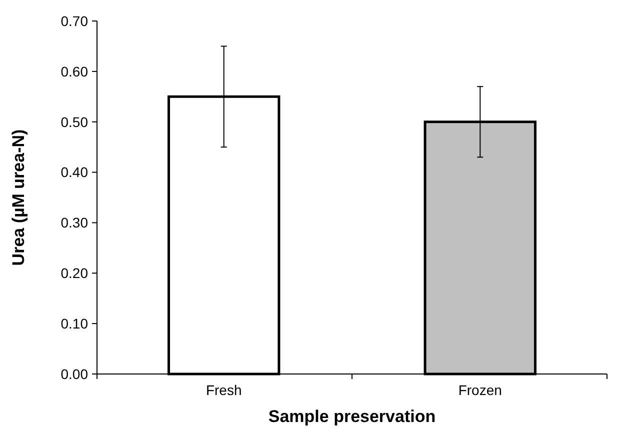 The image size is (619, 434). I want to click on y-tick-label: 0.40, so click(74, 172).